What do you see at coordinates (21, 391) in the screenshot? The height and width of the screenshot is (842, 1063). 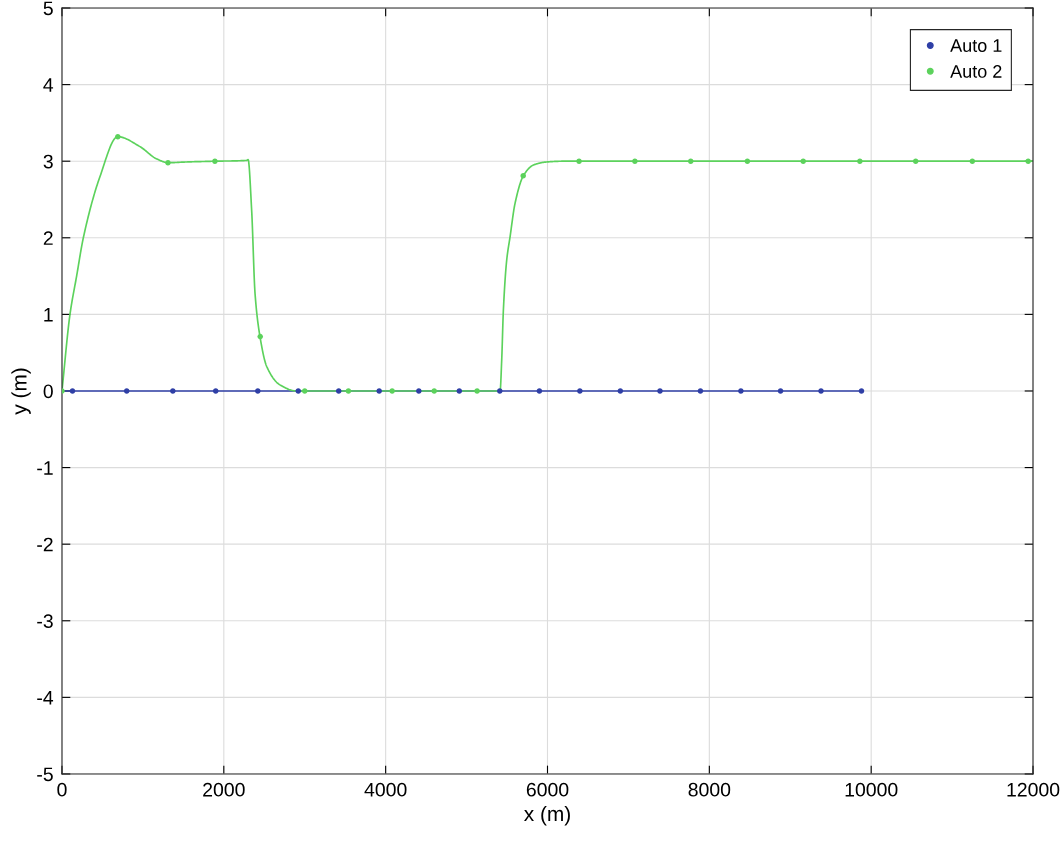 I see `y-axis-title: y (m)` at bounding box center [21, 391].